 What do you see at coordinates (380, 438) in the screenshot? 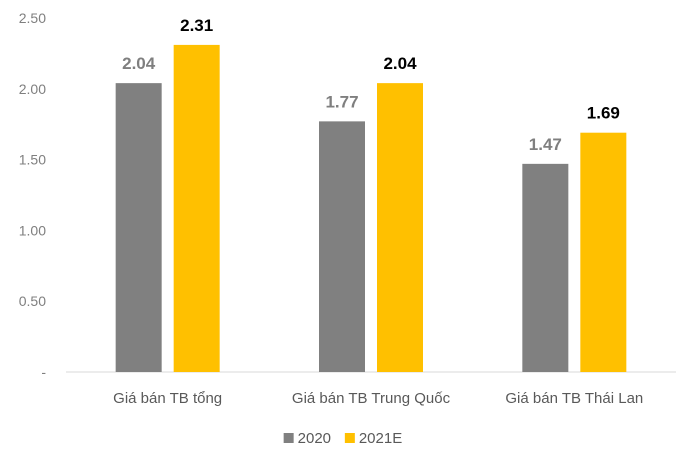
I see `legend-label: 2021E` at bounding box center [380, 438].